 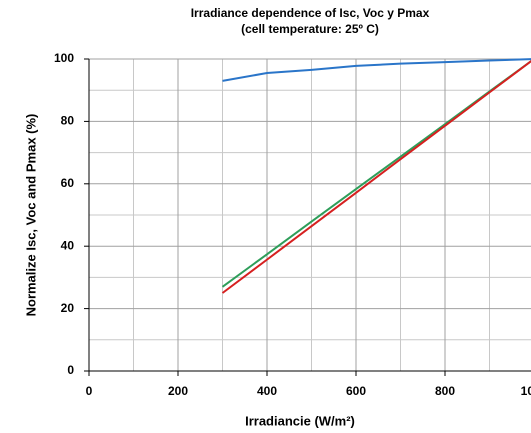 I want to click on y-tick-label: 100, so click(x=64, y=58).